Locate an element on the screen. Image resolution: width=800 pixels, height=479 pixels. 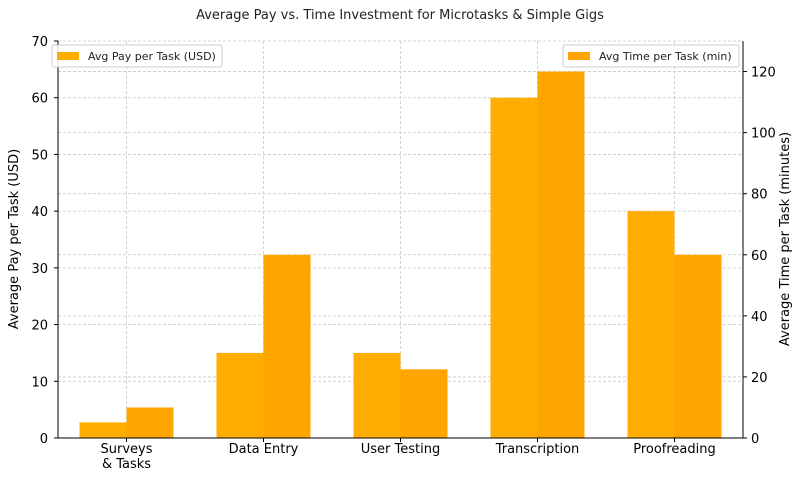
y-tick-label: 70 is located at coordinates (39, 42).